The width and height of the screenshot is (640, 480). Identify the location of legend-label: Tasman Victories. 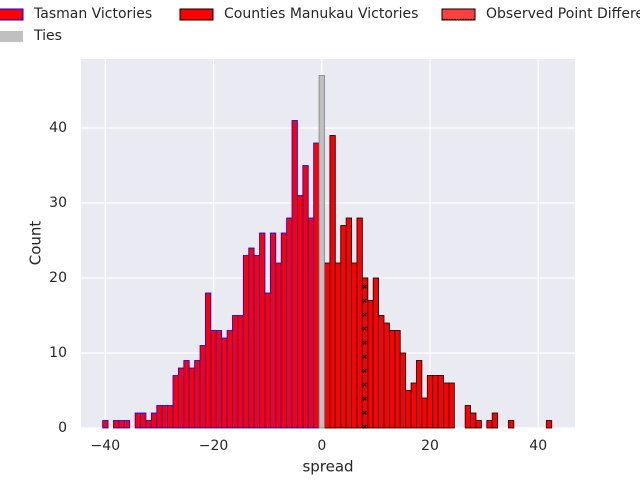
(92, 14).